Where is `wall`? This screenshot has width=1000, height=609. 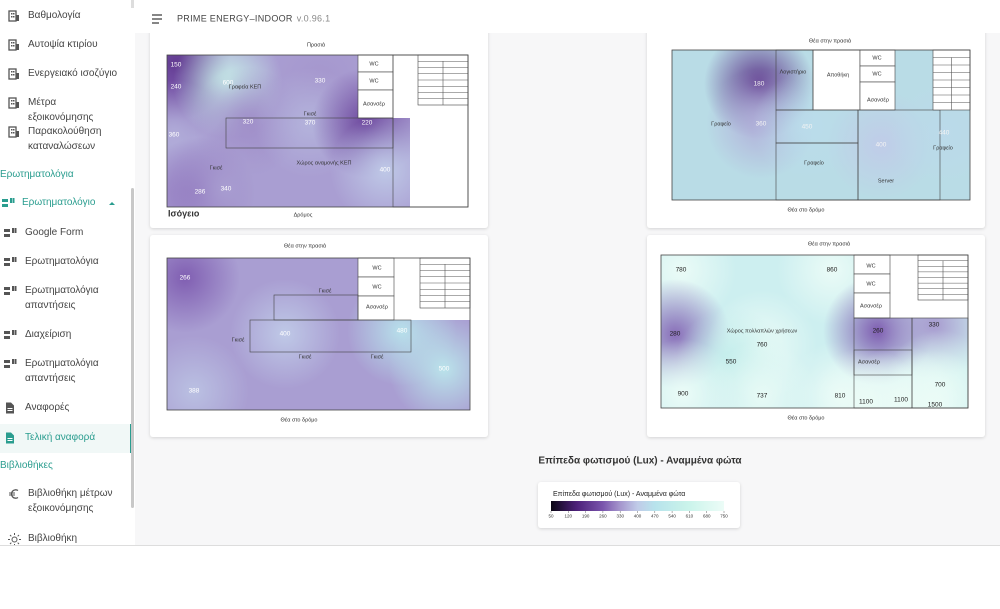
wall is located at coordinates (883, 362).